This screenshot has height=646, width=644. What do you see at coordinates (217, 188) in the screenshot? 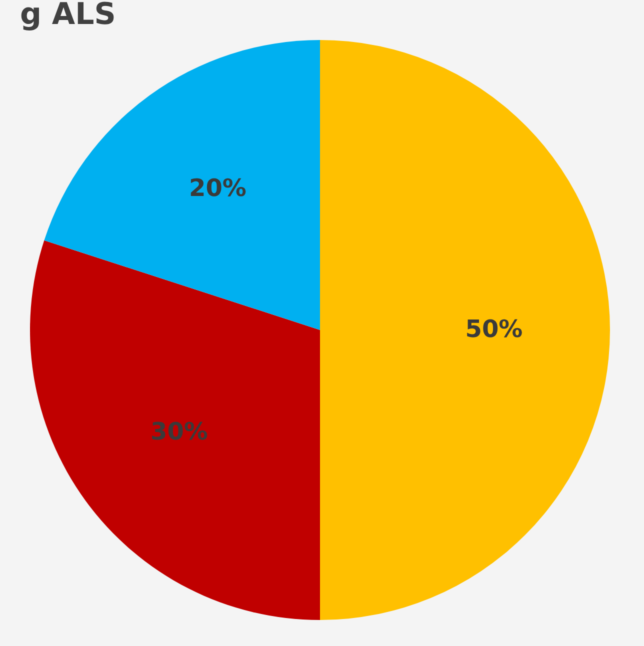
I see `data-label: 20%` at bounding box center [217, 188].